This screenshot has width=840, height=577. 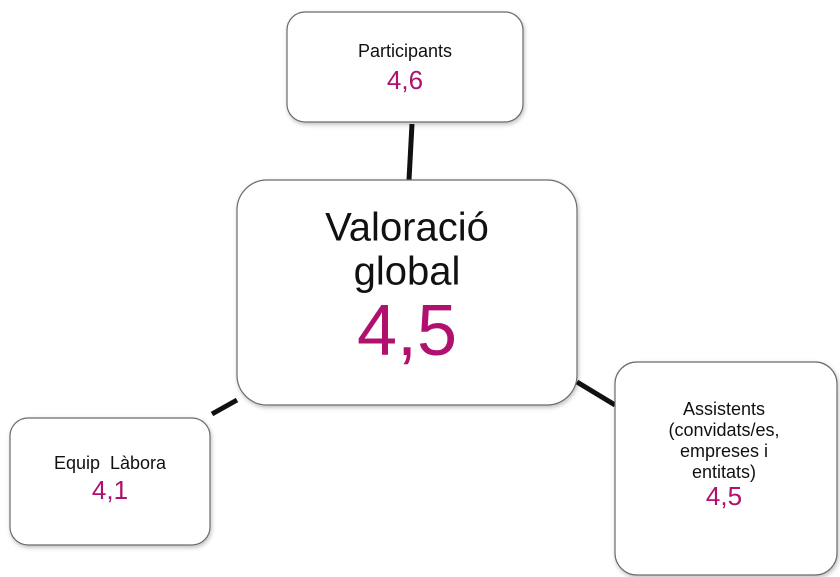 What do you see at coordinates (110, 490) in the screenshot?
I see `node-value: 4,1` at bounding box center [110, 490].